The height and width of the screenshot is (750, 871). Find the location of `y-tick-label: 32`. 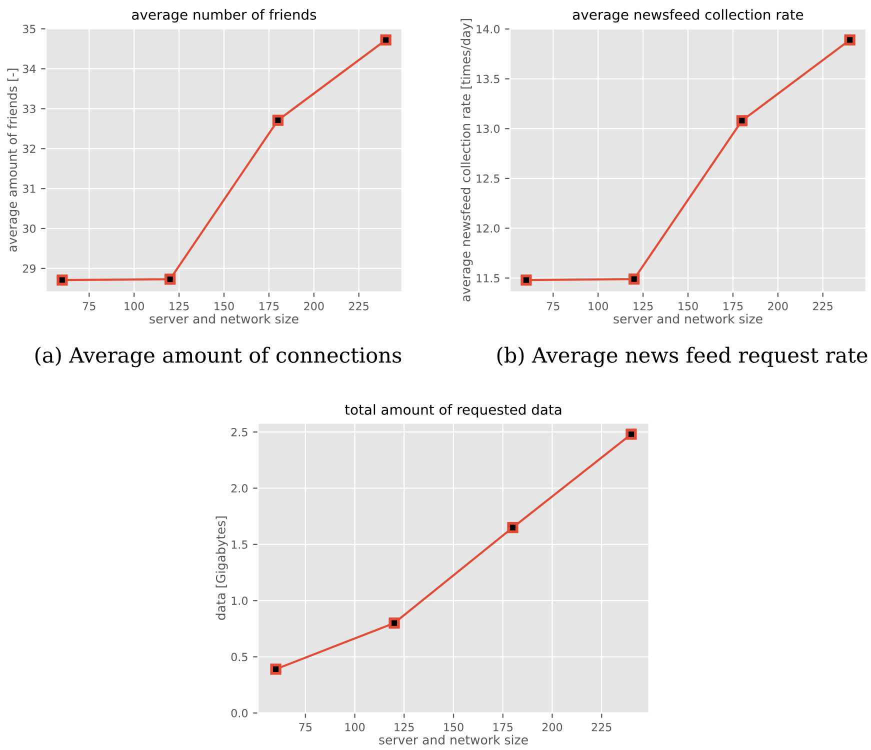

y-tick-label: 32 is located at coordinates (29, 148).